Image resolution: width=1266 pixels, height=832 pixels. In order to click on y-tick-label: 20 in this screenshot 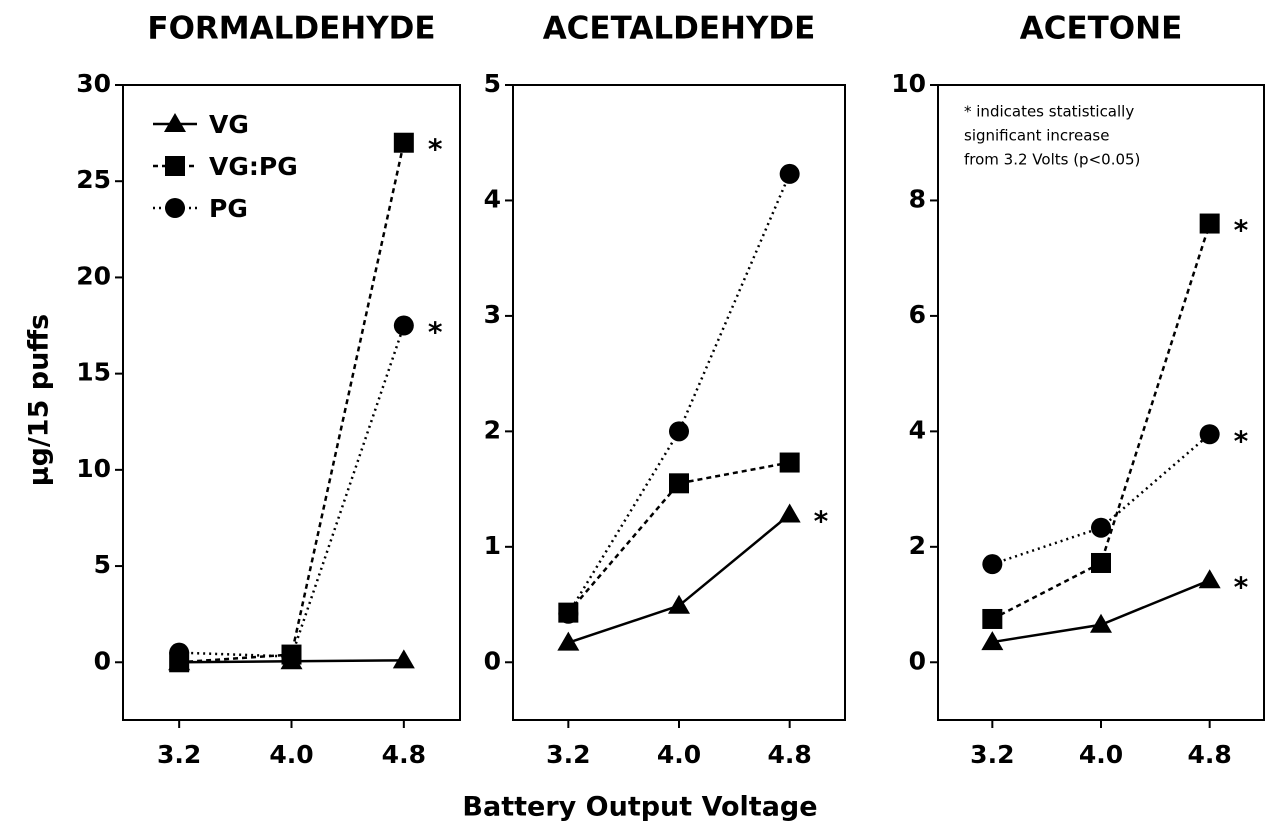, I will do `click(93, 275)`.